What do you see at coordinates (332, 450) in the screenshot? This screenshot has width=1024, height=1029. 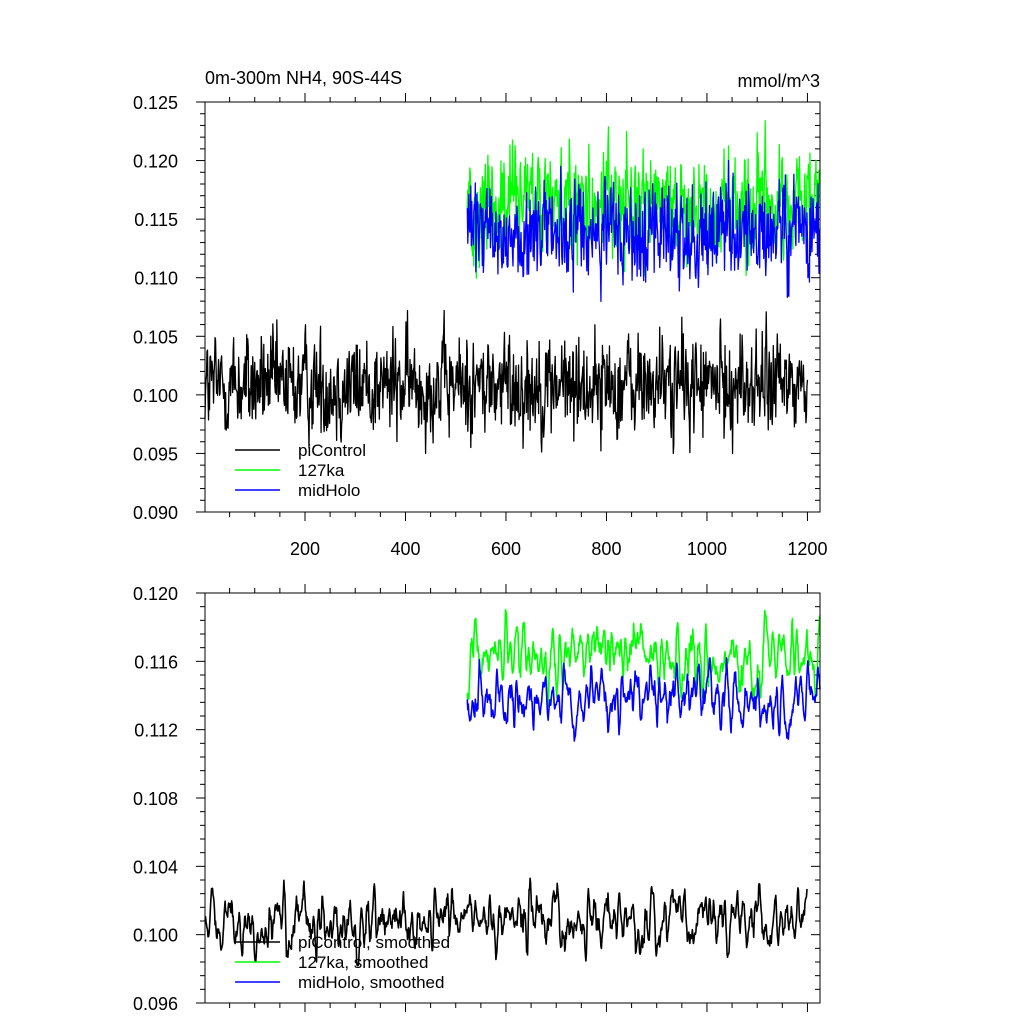 I see `legend-label: piControl` at bounding box center [332, 450].